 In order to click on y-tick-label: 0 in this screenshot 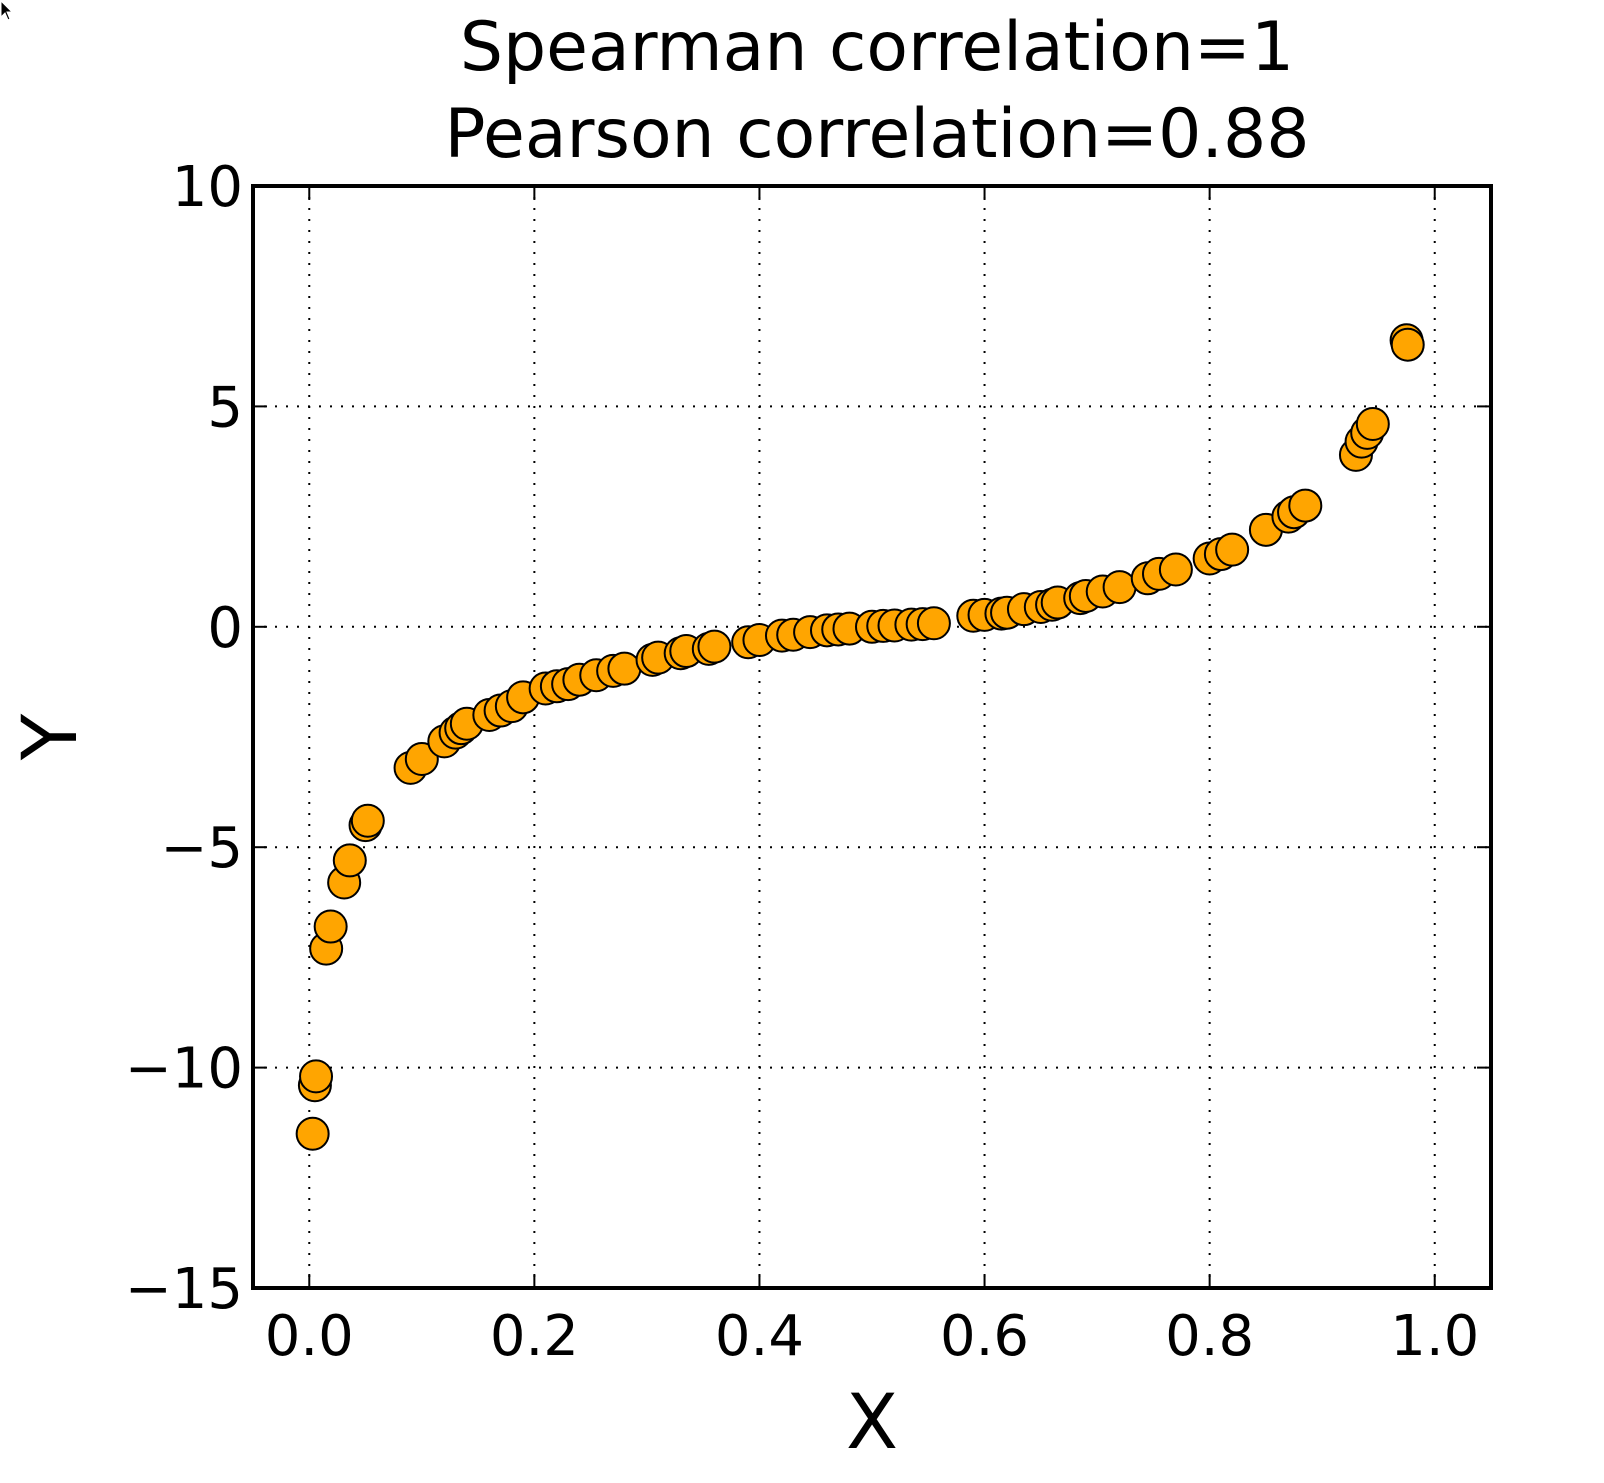, I will do `click(225, 628)`.